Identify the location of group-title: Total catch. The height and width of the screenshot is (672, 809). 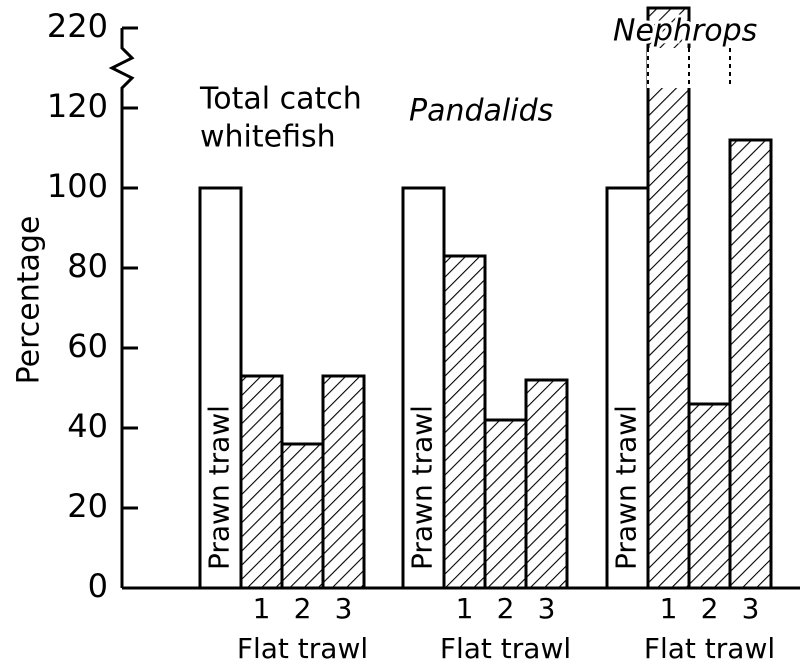
(280, 99).